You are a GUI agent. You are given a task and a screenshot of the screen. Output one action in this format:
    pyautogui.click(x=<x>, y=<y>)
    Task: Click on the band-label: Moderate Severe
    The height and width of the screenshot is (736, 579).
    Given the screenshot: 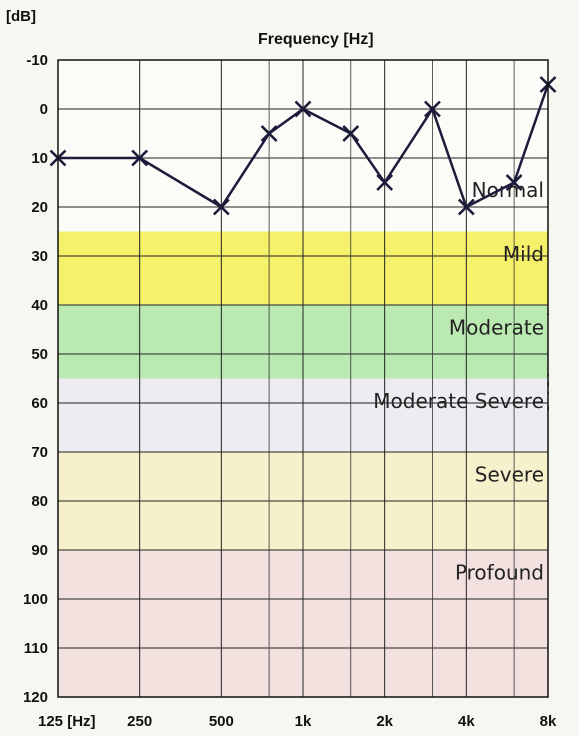 What is the action you would take?
    pyautogui.click(x=458, y=401)
    